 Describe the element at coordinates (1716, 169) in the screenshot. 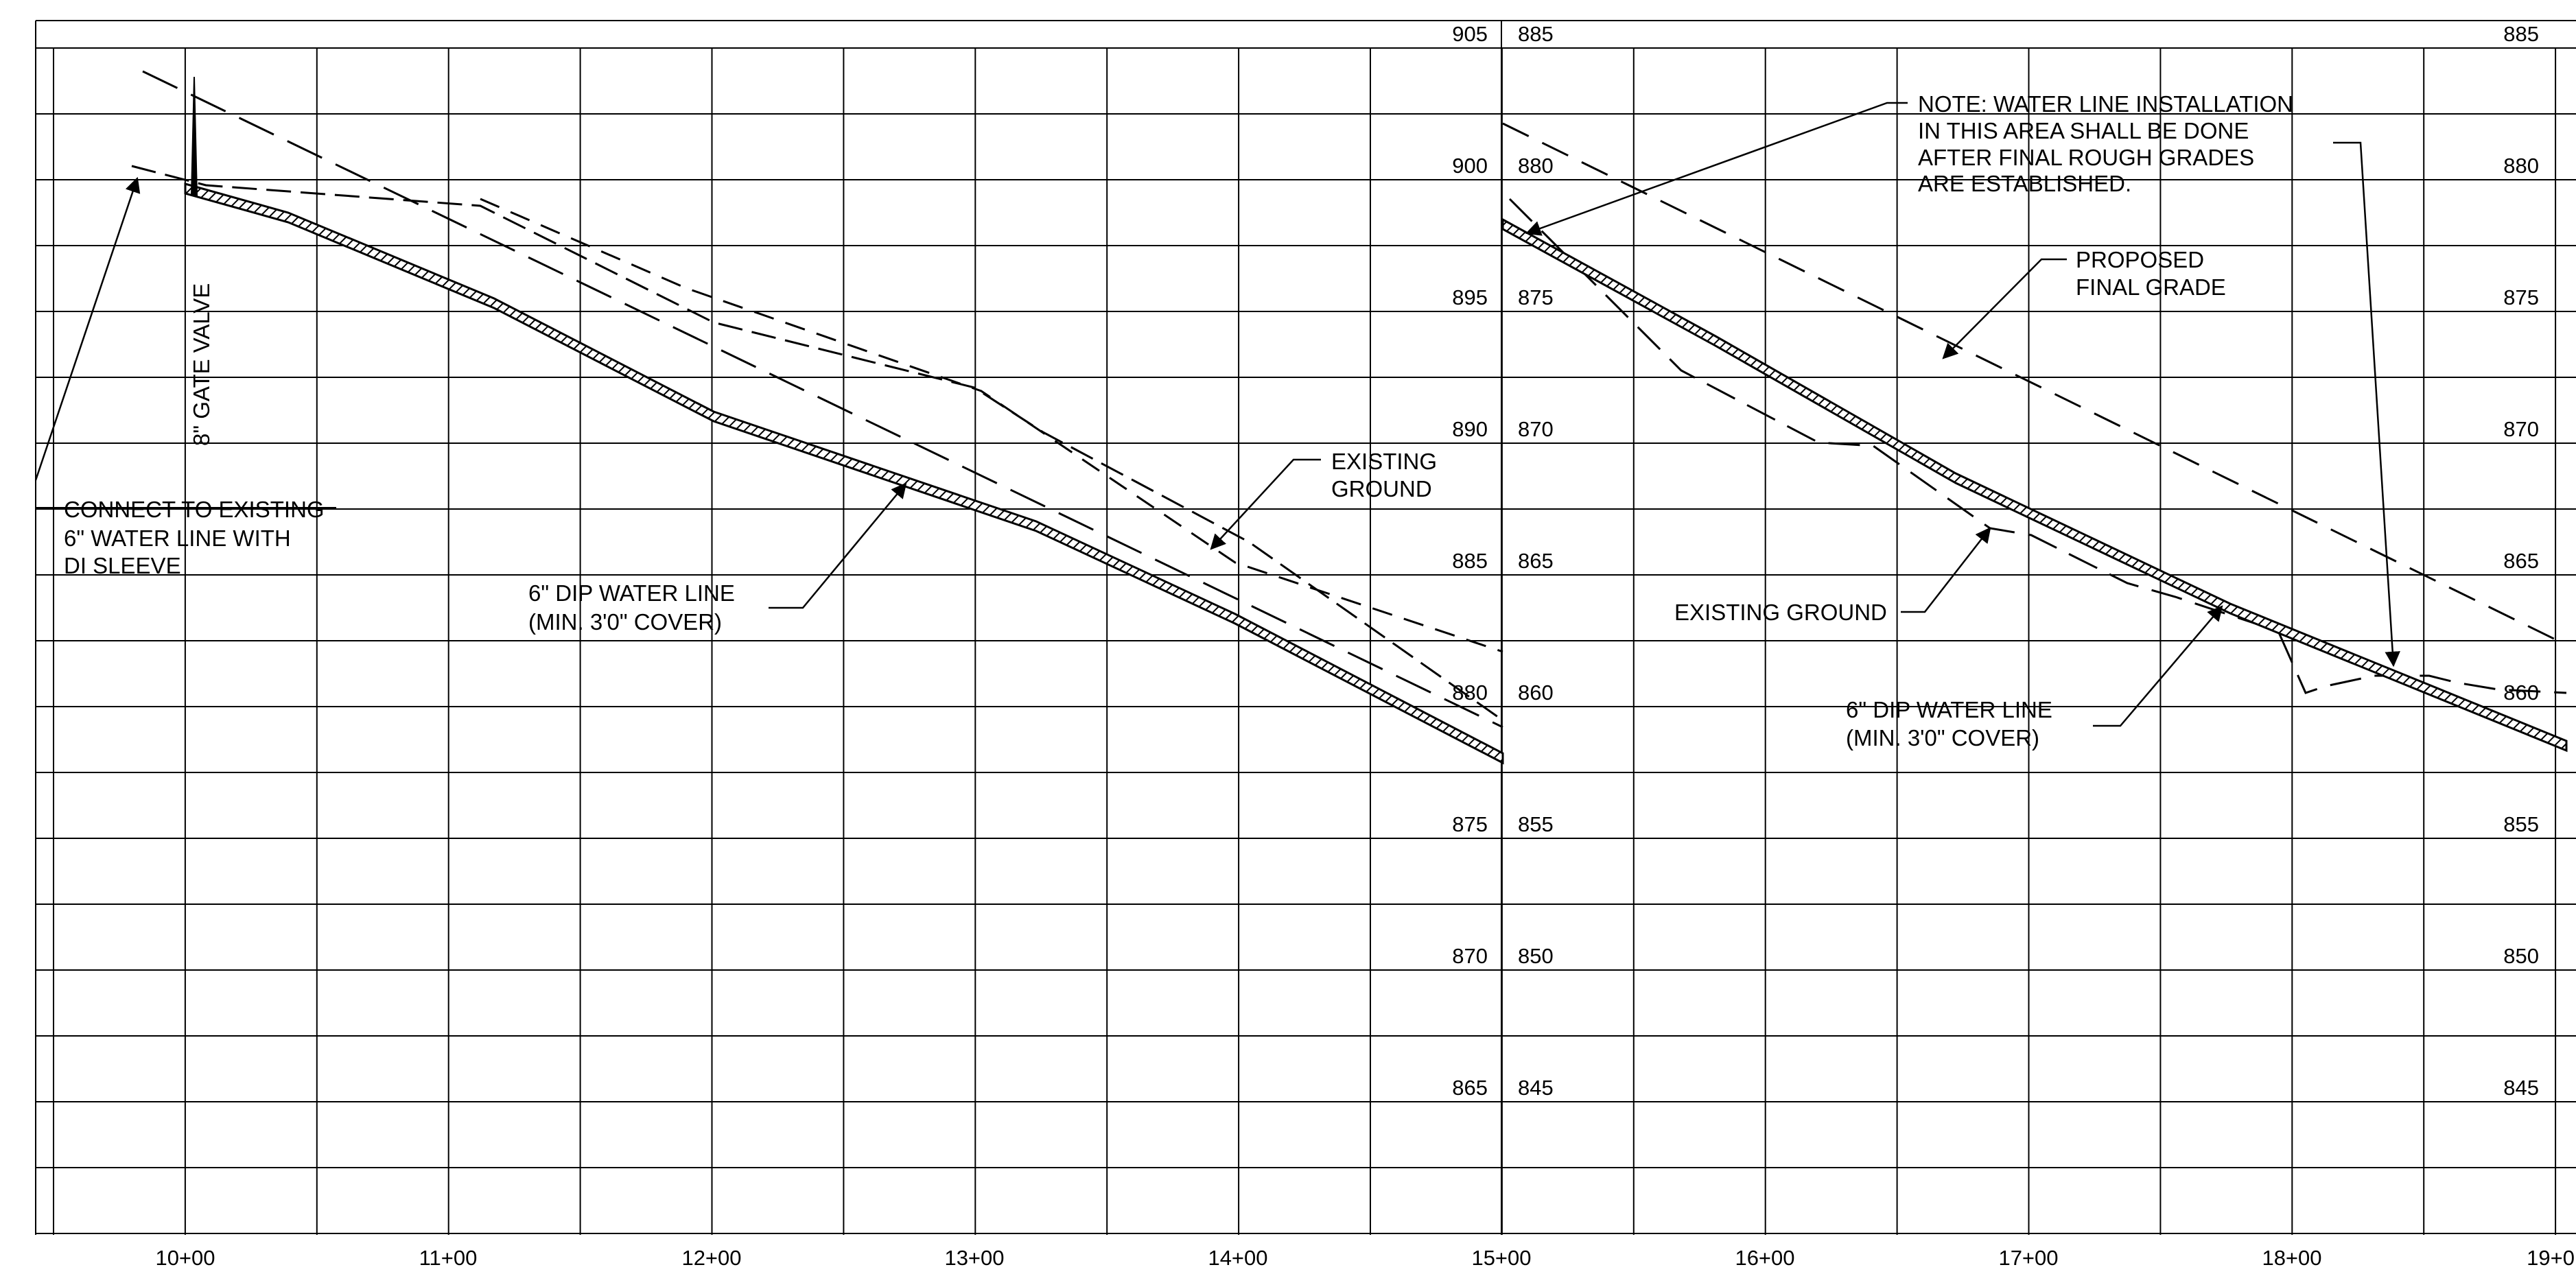

I see `note-leader-left` at that location.